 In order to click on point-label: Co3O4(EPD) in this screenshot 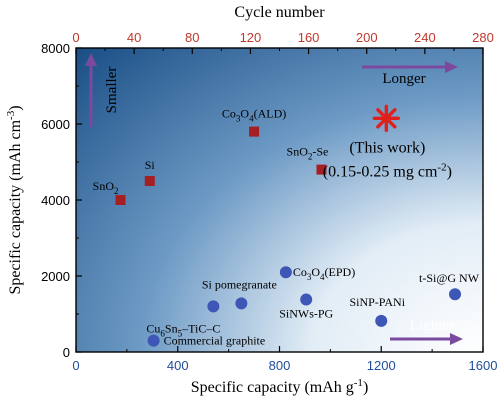, I will do `click(324, 273)`.